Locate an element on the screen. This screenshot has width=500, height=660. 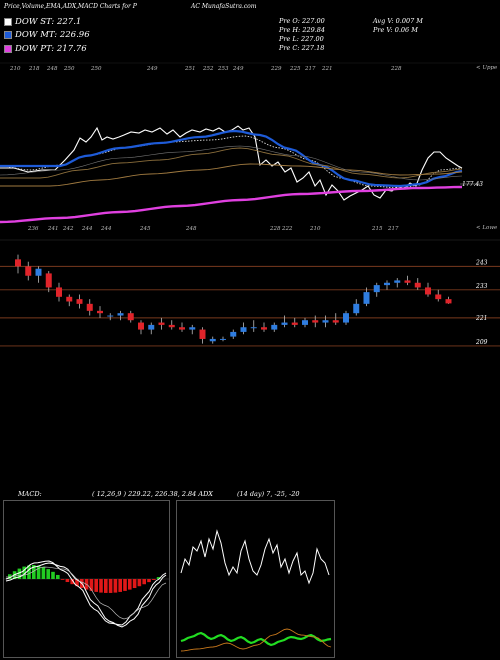
upper-tick-label: 253 is located at coordinates (223, 69).